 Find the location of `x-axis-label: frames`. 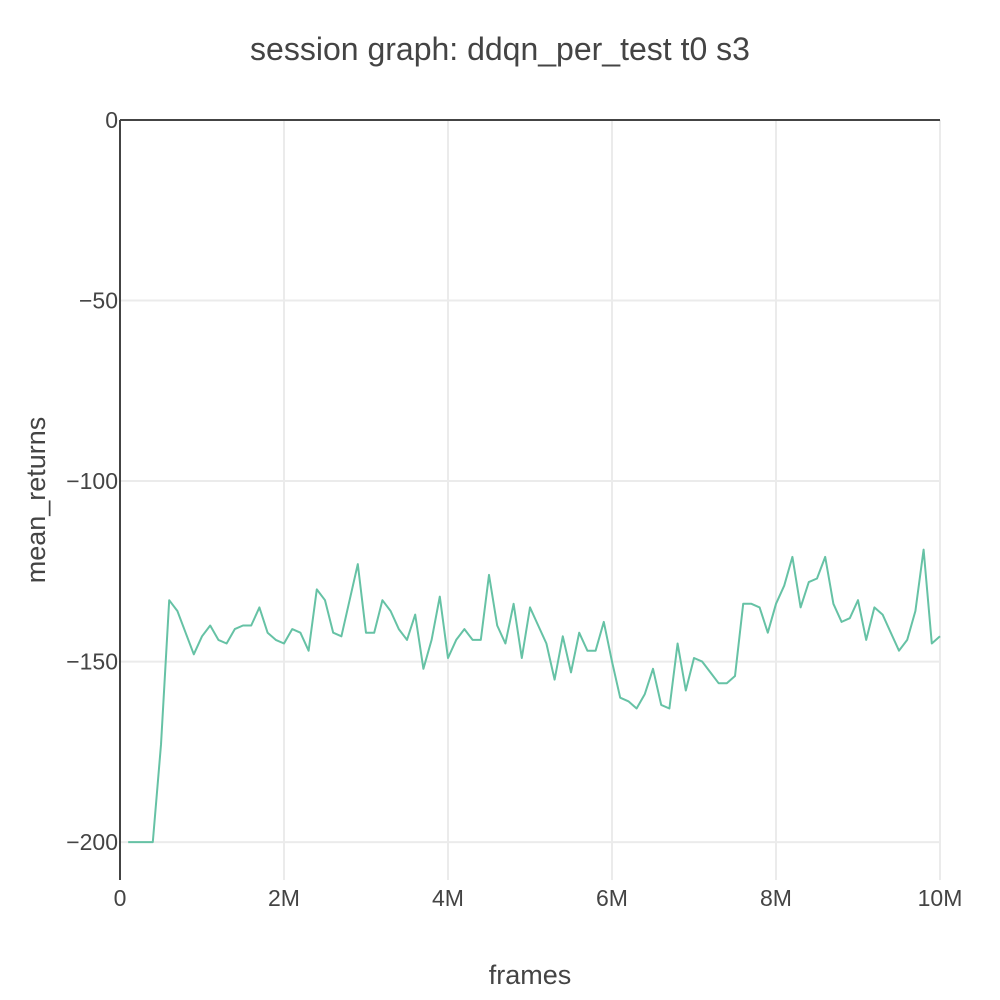

x-axis-label: frames is located at coordinates (530, 975).